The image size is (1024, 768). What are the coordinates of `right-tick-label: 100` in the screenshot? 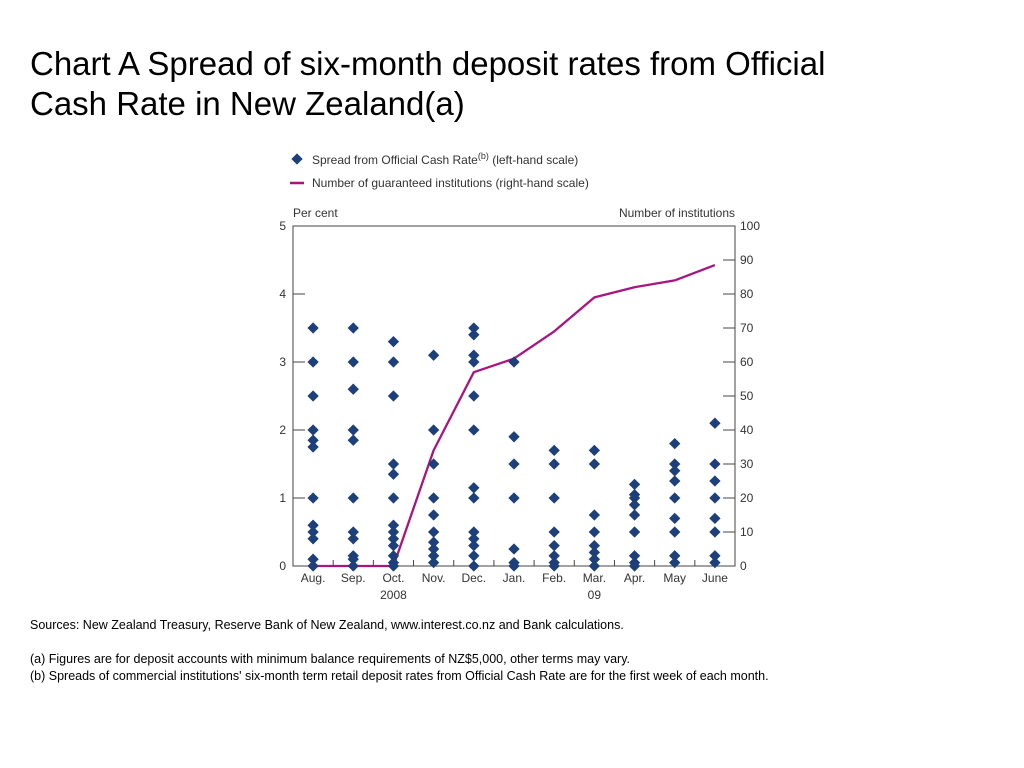 It's located at (750, 226).